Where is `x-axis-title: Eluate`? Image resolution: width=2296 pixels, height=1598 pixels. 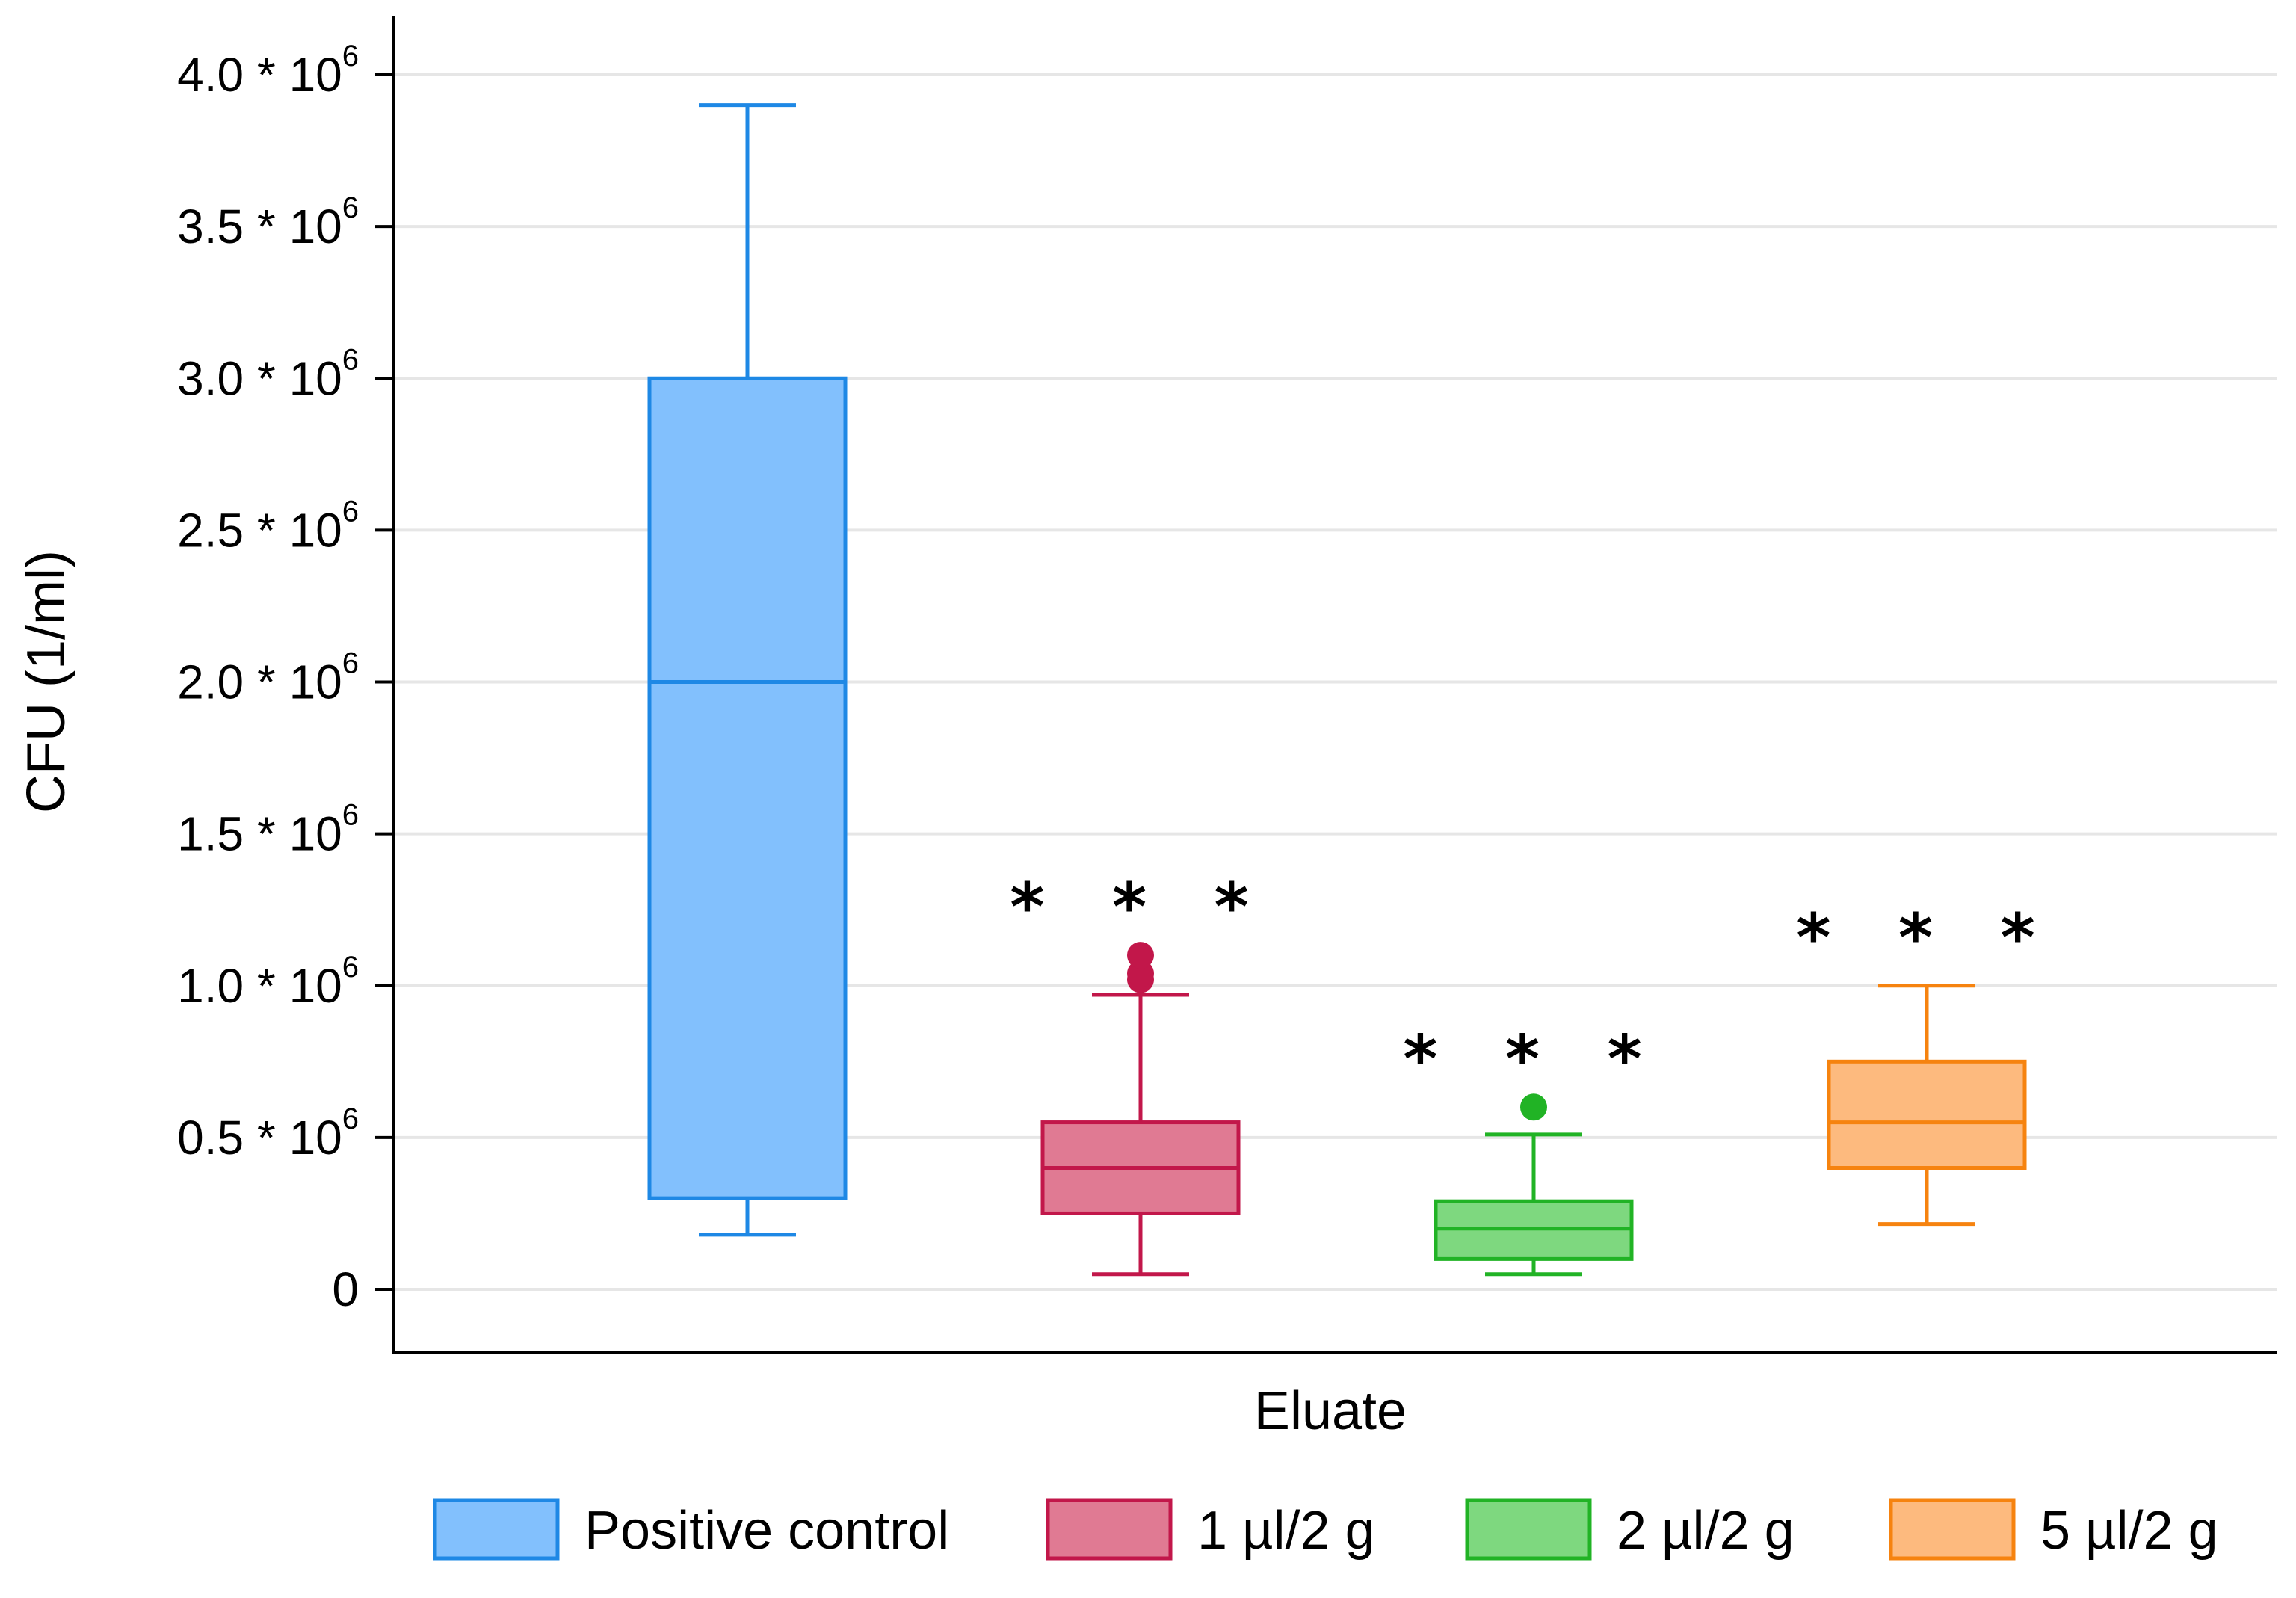
x-axis-title: Eluate is located at coordinates (1331, 1411).